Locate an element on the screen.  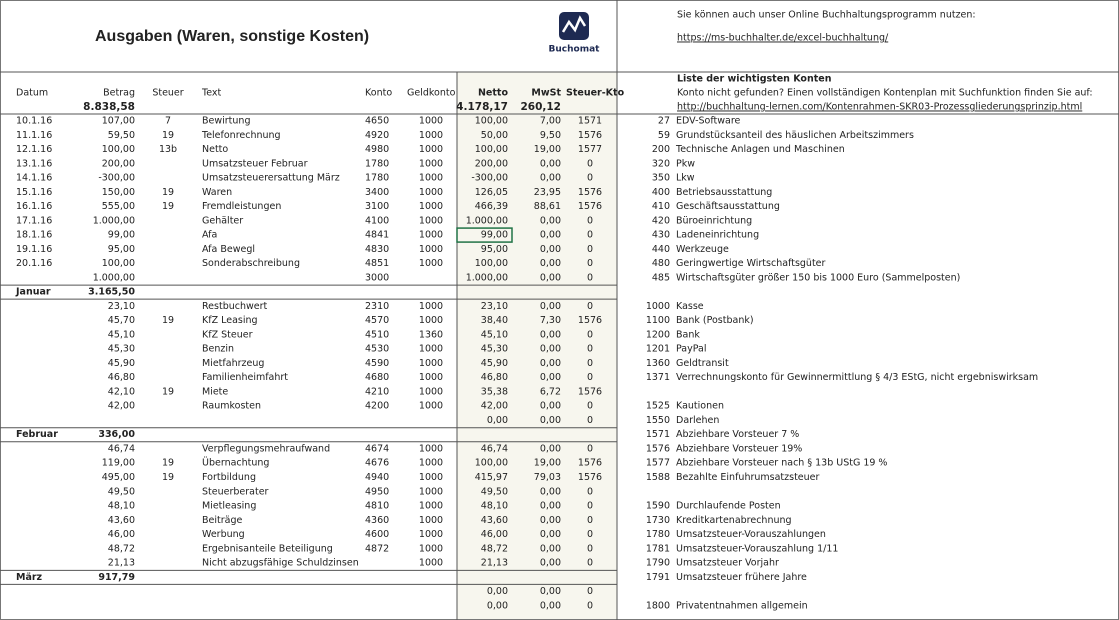
ref-no-cell: 320 is located at coordinates (661, 163).